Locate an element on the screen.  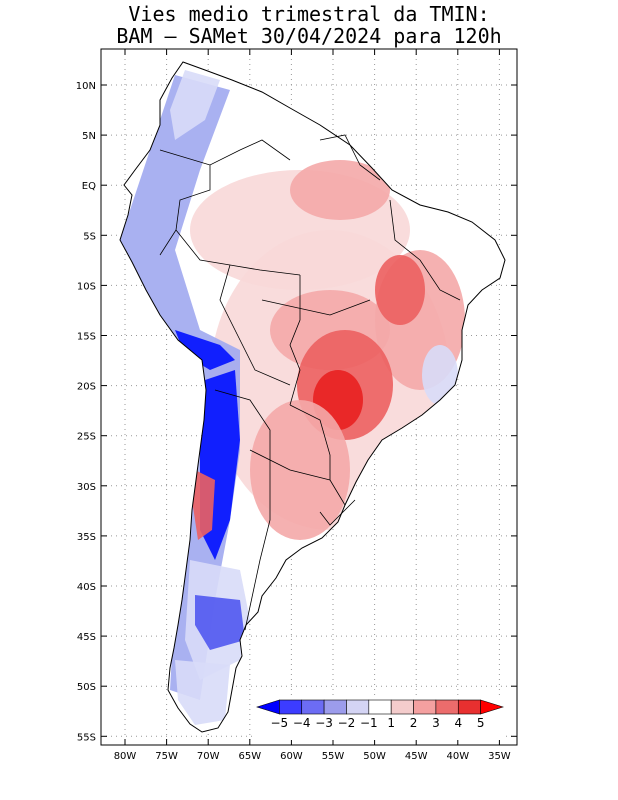
x-tick-label: 80W is located at coordinates (125, 756).